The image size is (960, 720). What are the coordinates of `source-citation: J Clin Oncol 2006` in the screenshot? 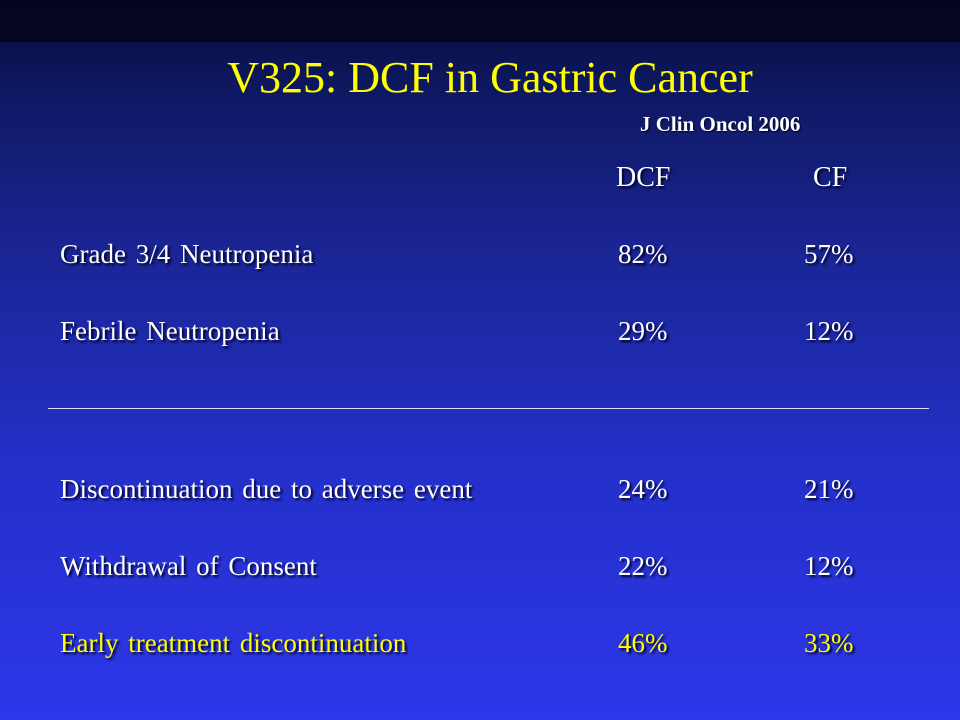 It's located at (720, 124).